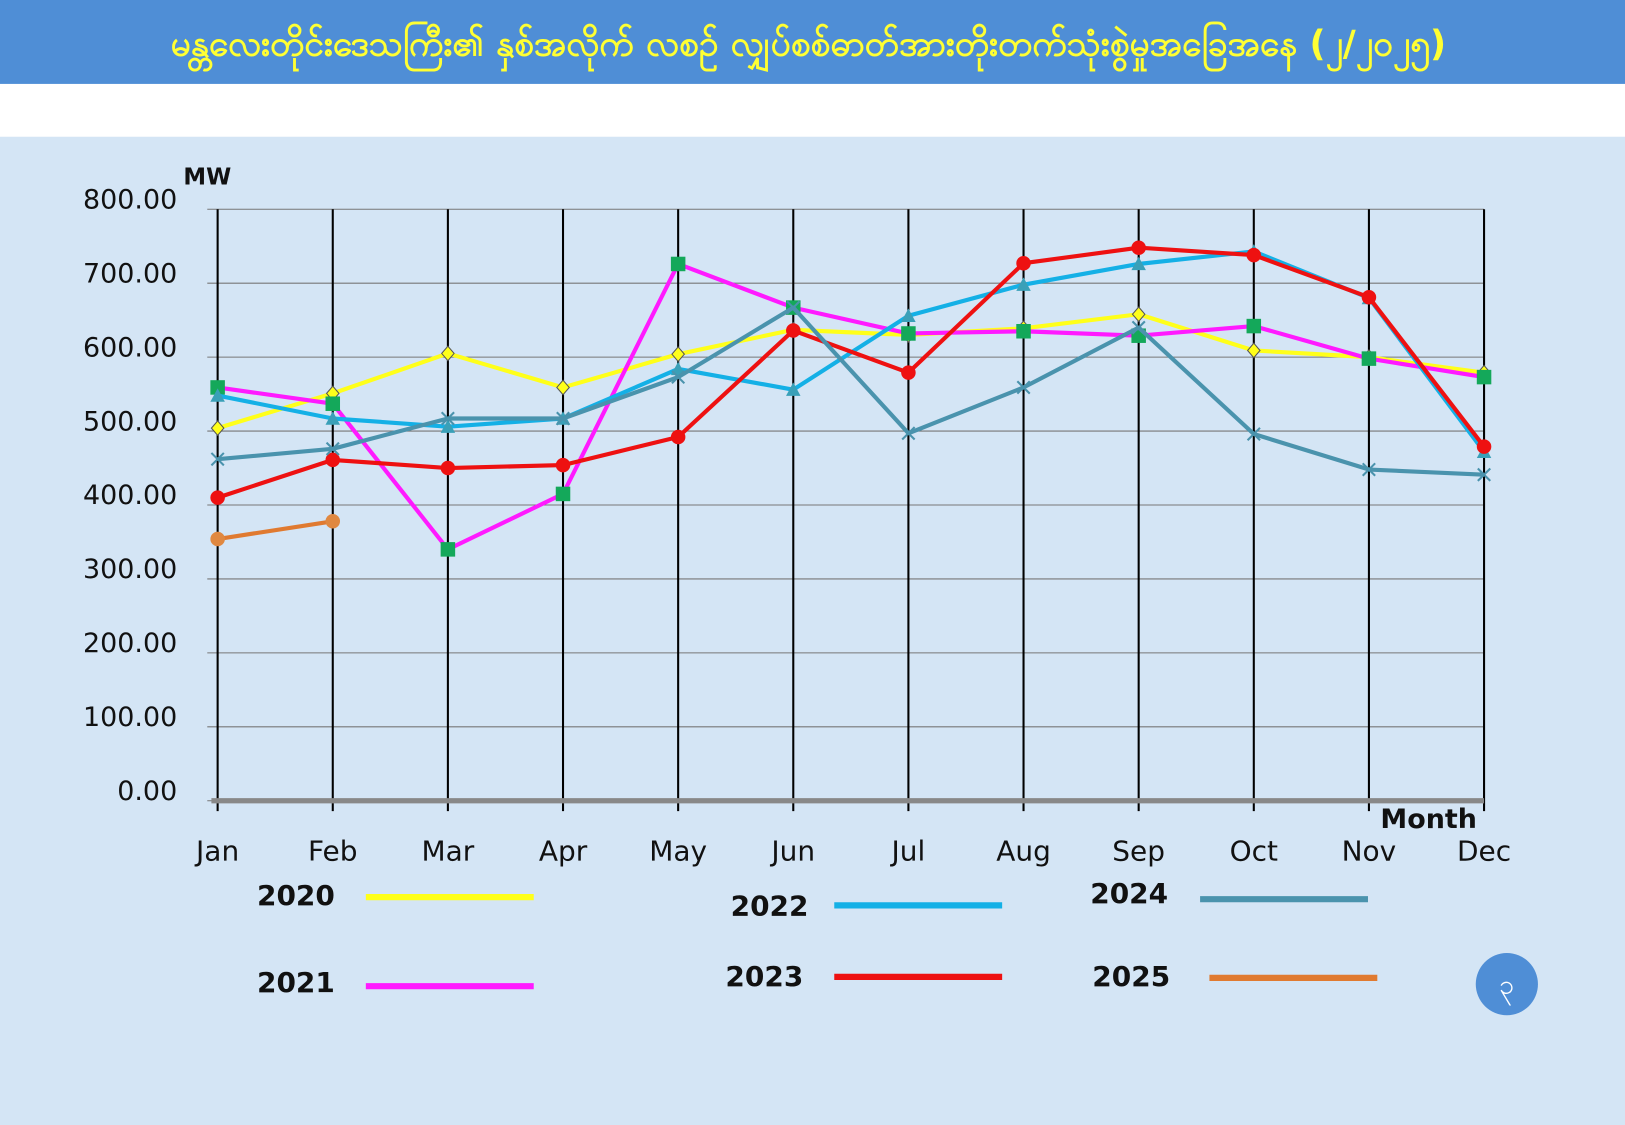  What do you see at coordinates (1484, 851) in the screenshot?
I see `x-tick-label: Dec` at bounding box center [1484, 851].